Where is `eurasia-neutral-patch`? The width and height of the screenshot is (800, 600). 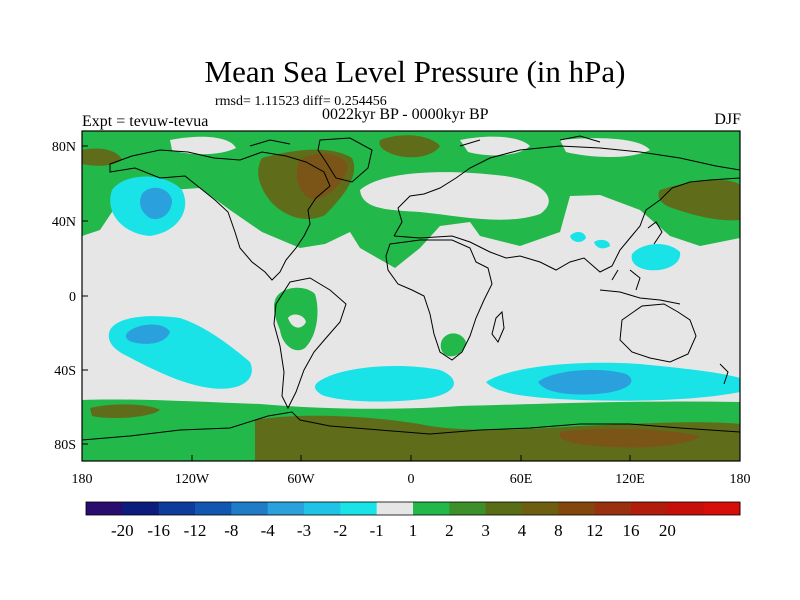 eurasia-neutral-patch is located at coordinates (454, 196).